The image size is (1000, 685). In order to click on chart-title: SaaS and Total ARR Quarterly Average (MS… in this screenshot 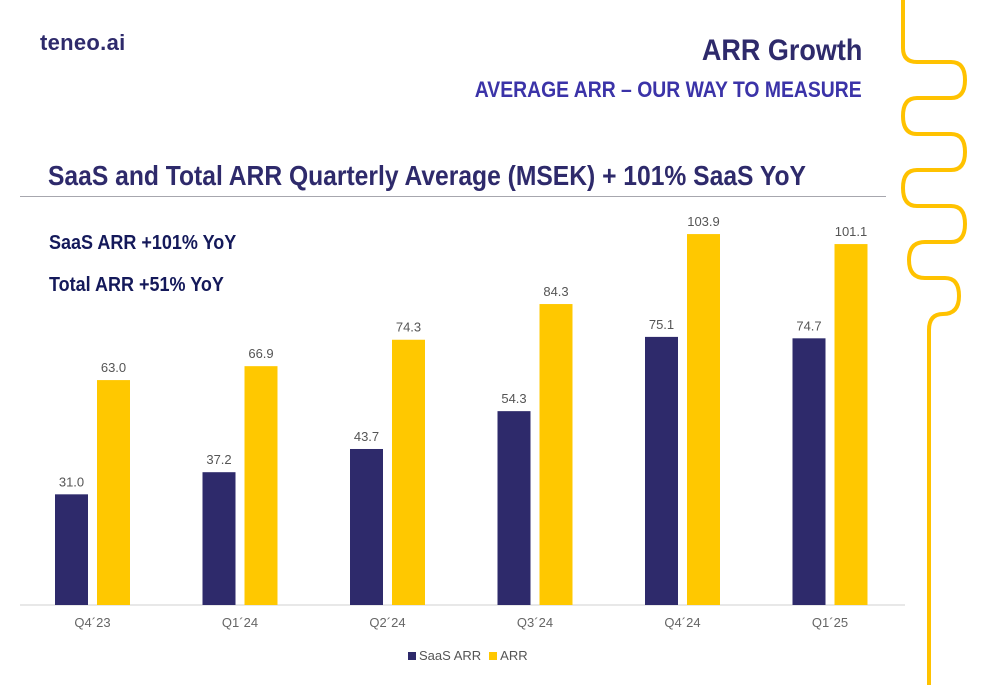, I will do `click(427, 175)`.